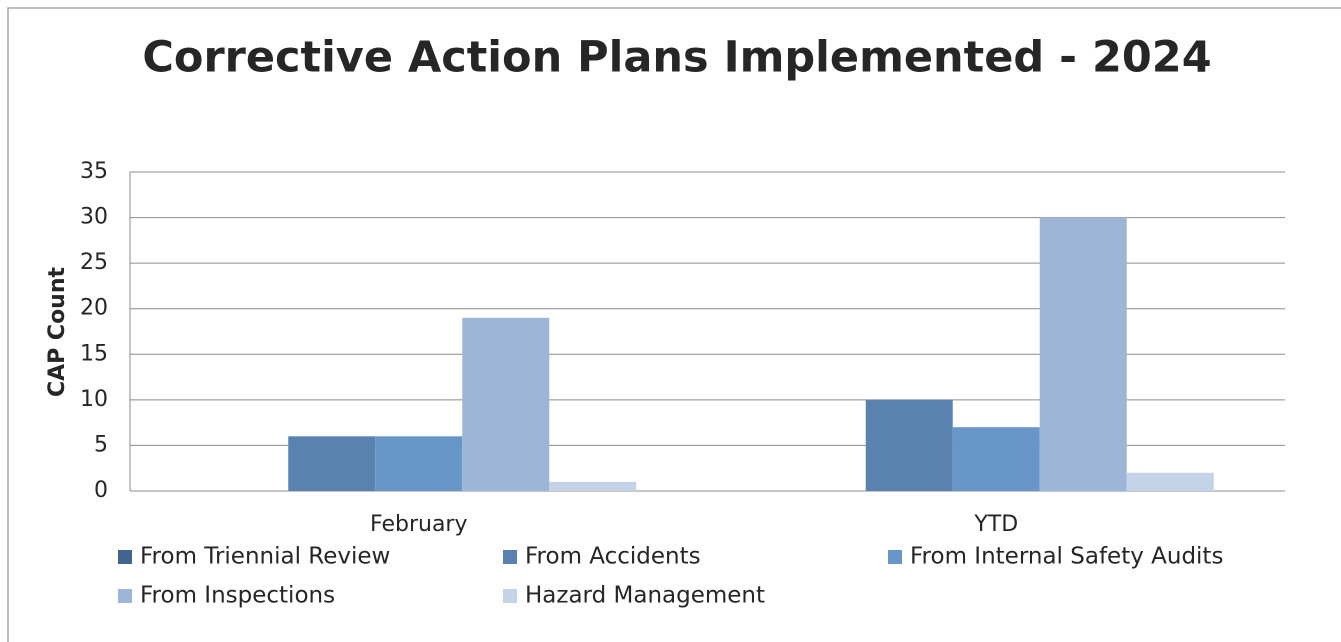 The width and height of the screenshot is (1341, 642). I want to click on x-tick-label: YTD, so click(995, 524).